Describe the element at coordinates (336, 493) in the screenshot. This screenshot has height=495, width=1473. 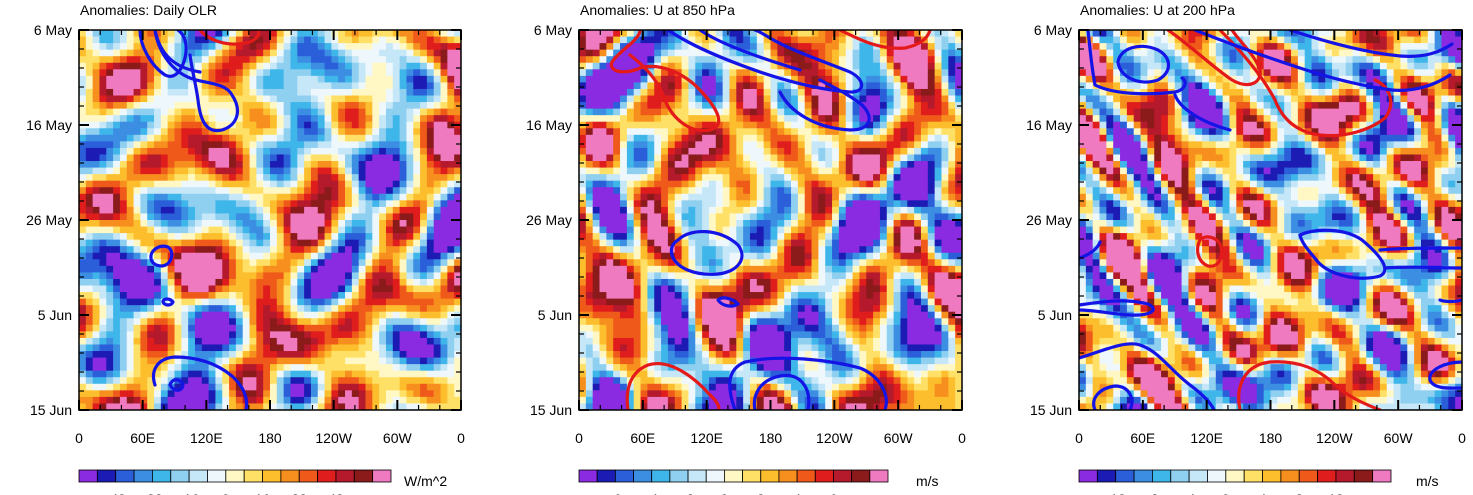
I see `colorbar-label: 48` at that location.